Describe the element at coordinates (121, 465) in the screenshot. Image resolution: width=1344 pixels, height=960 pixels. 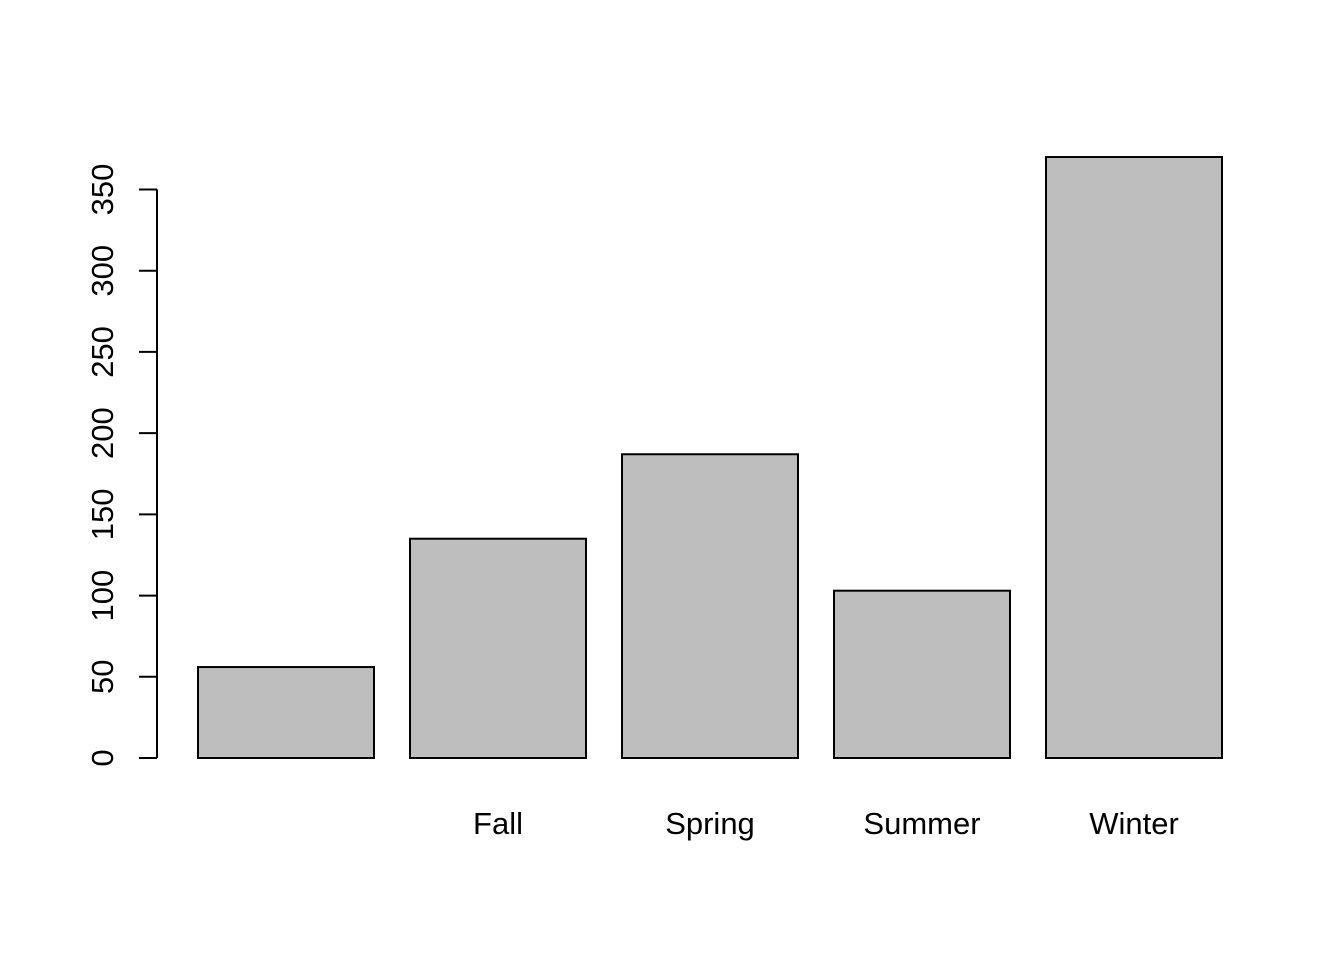
I see `y-axis: 0 50 100 150 200 250 300 350` at that location.